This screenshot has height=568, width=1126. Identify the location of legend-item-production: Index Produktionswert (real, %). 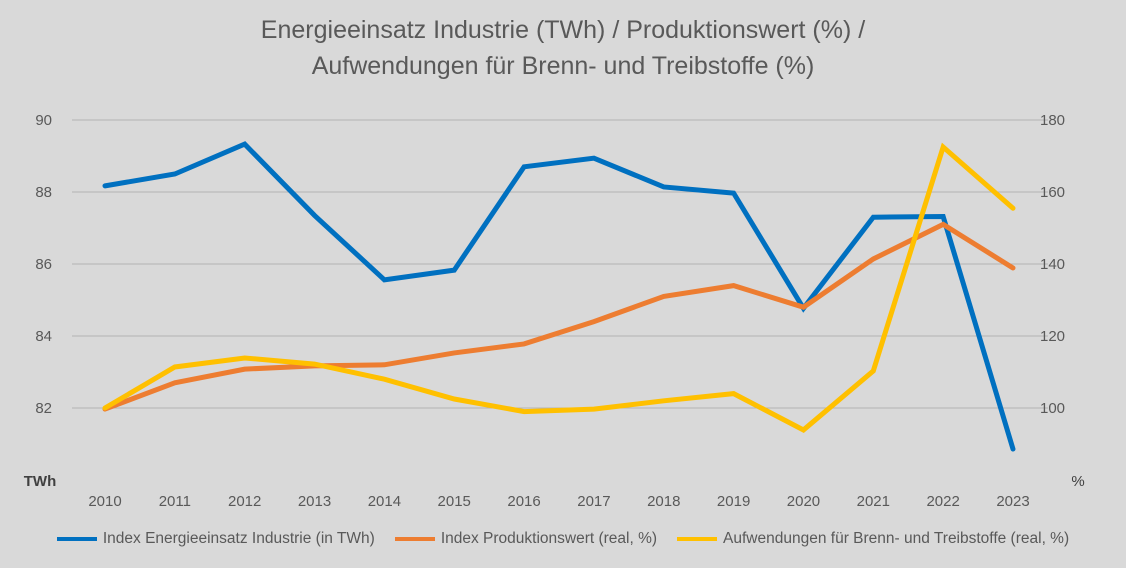
(526, 539).